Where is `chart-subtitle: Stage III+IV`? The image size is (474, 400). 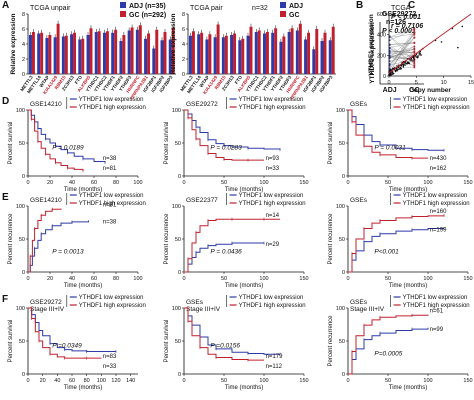
chart-subtitle: Stage III+IV is located at coordinates (203, 309).